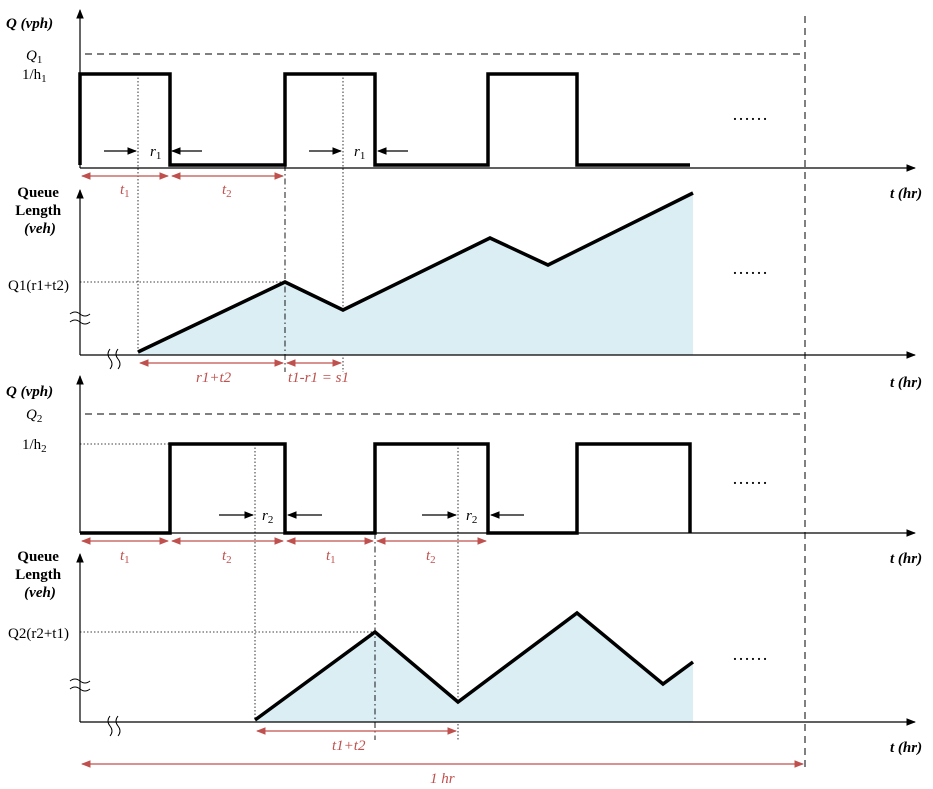  What do you see at coordinates (38, 286) in the screenshot?
I see `queue-level-label: Q1(r1+t2)` at bounding box center [38, 286].